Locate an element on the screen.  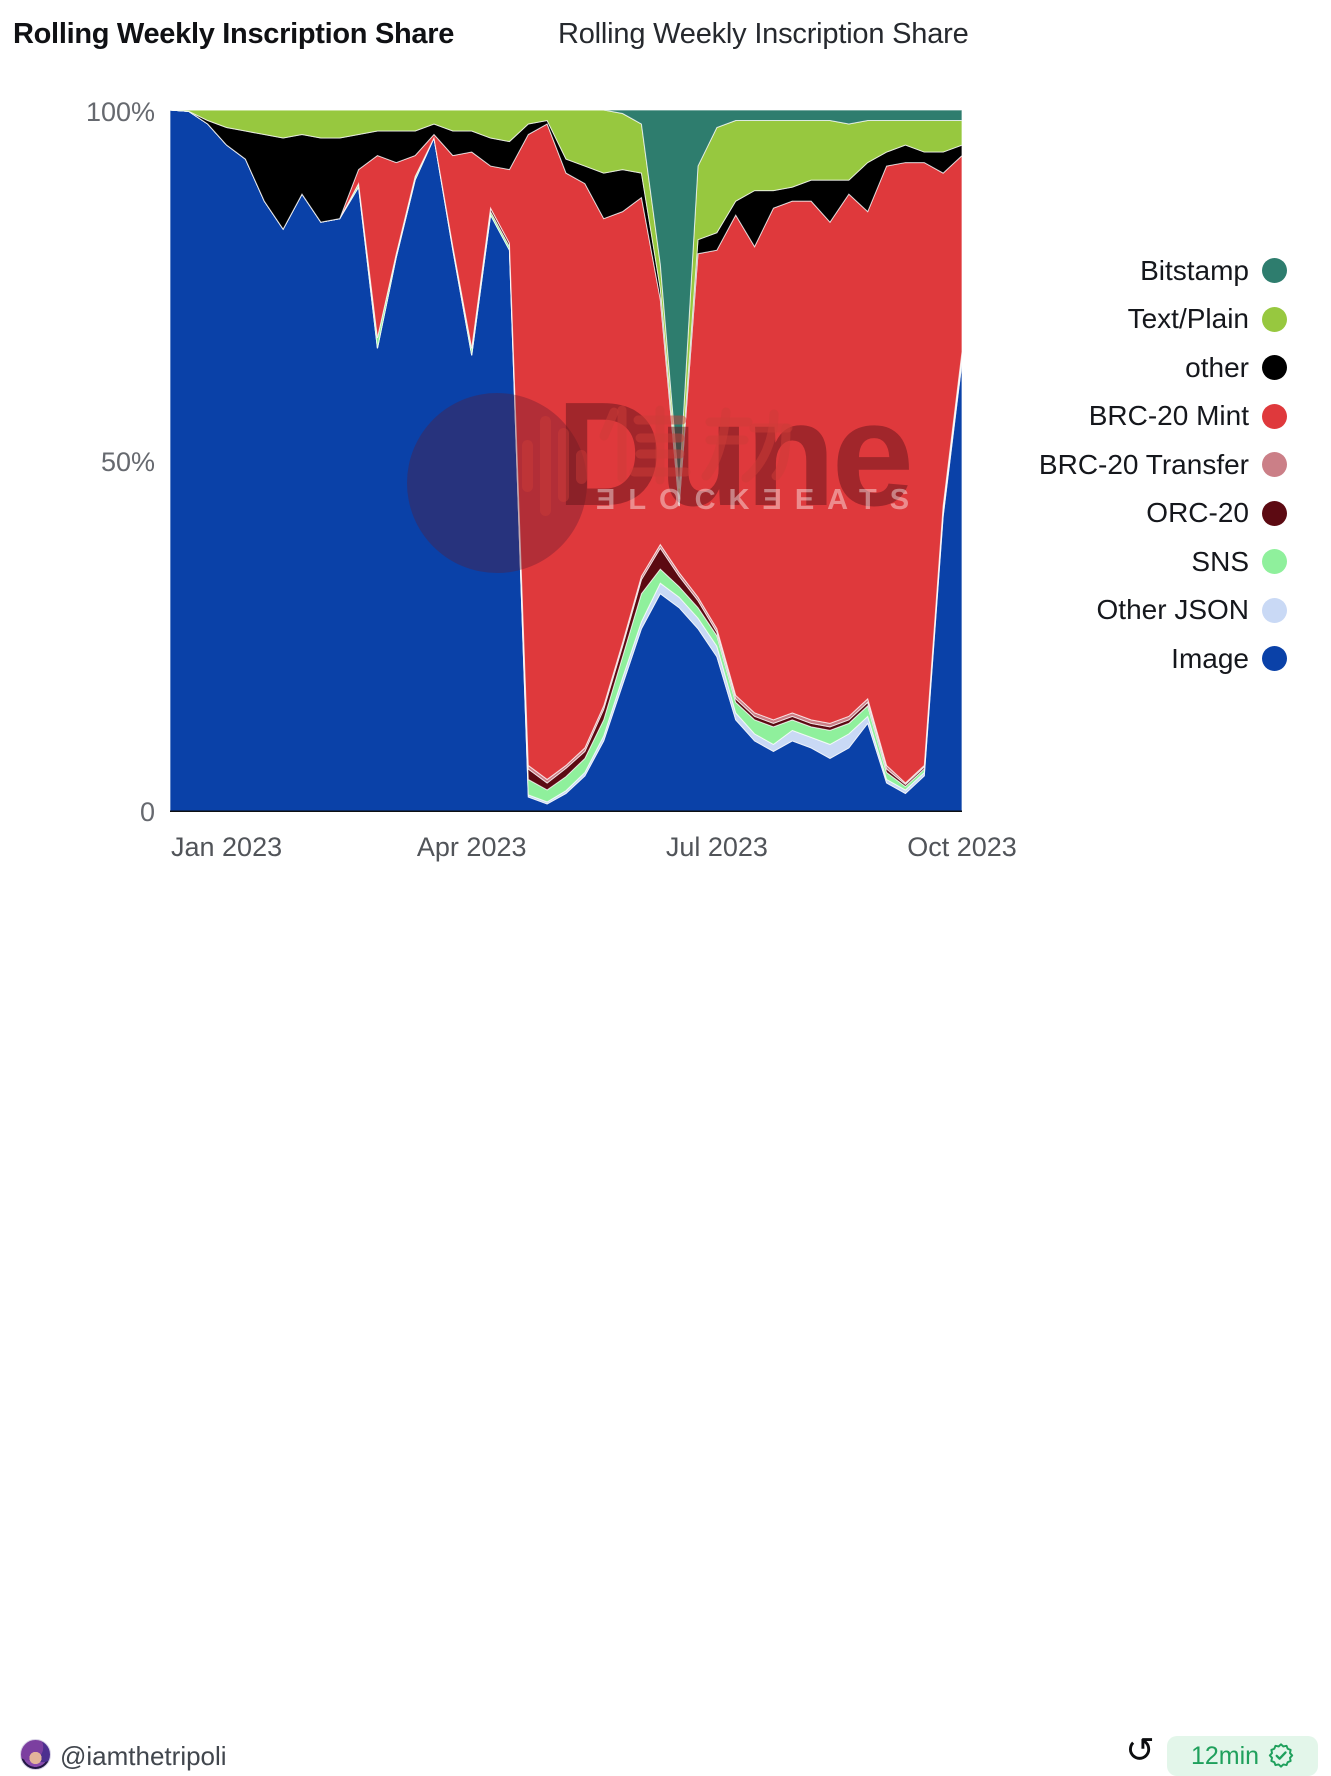
legend-item-other: other is located at coordinates (1163, 367).